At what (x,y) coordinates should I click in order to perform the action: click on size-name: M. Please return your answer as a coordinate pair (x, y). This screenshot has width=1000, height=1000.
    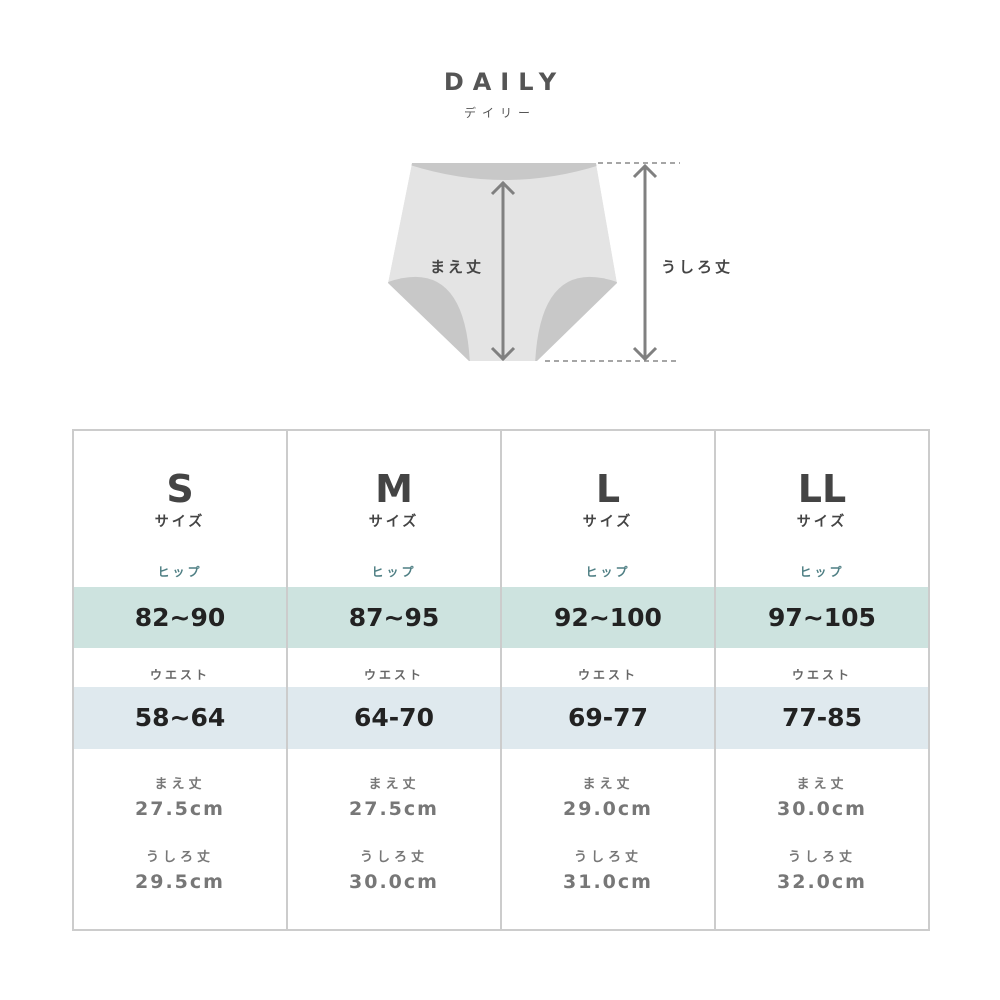
    Looking at the image, I should click on (394, 489).